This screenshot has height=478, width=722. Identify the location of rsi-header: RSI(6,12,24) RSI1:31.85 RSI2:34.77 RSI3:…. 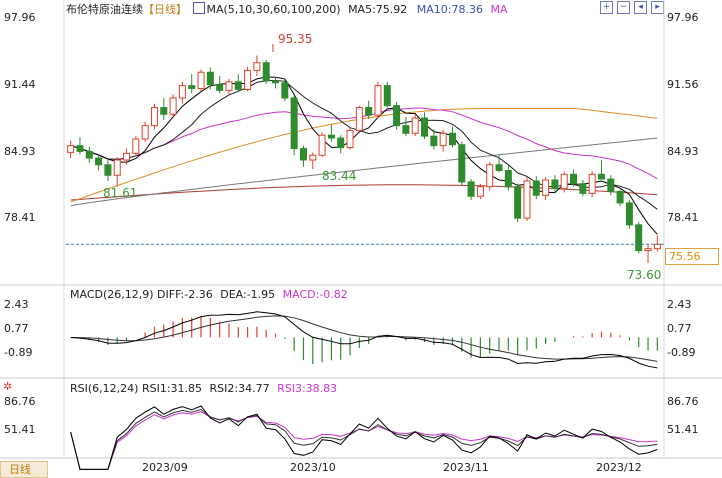
(203, 388).